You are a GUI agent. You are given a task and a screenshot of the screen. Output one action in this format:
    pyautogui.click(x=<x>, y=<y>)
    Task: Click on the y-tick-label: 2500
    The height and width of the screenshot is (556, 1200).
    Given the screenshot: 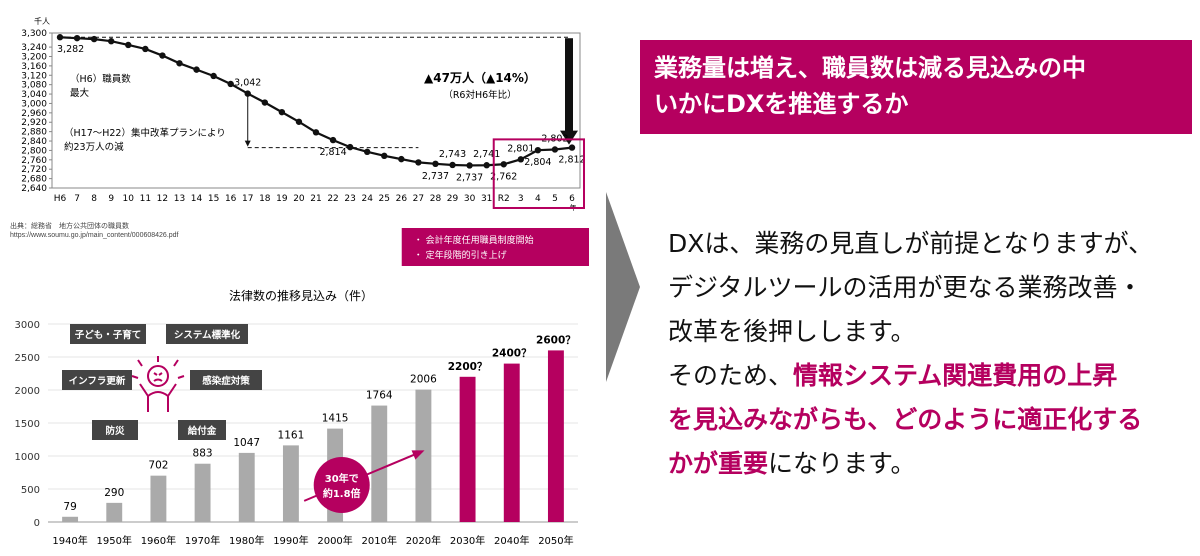 What is the action you would take?
    pyautogui.click(x=27, y=358)
    